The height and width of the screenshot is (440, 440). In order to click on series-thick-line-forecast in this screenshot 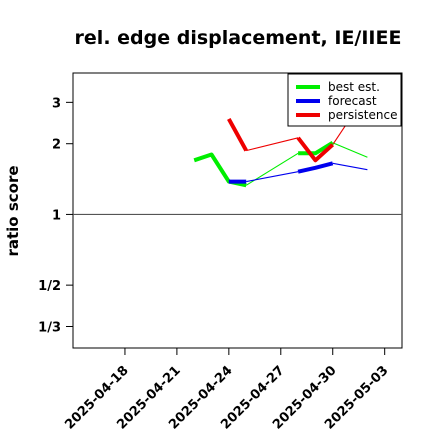, I will do `click(315, 167)`.